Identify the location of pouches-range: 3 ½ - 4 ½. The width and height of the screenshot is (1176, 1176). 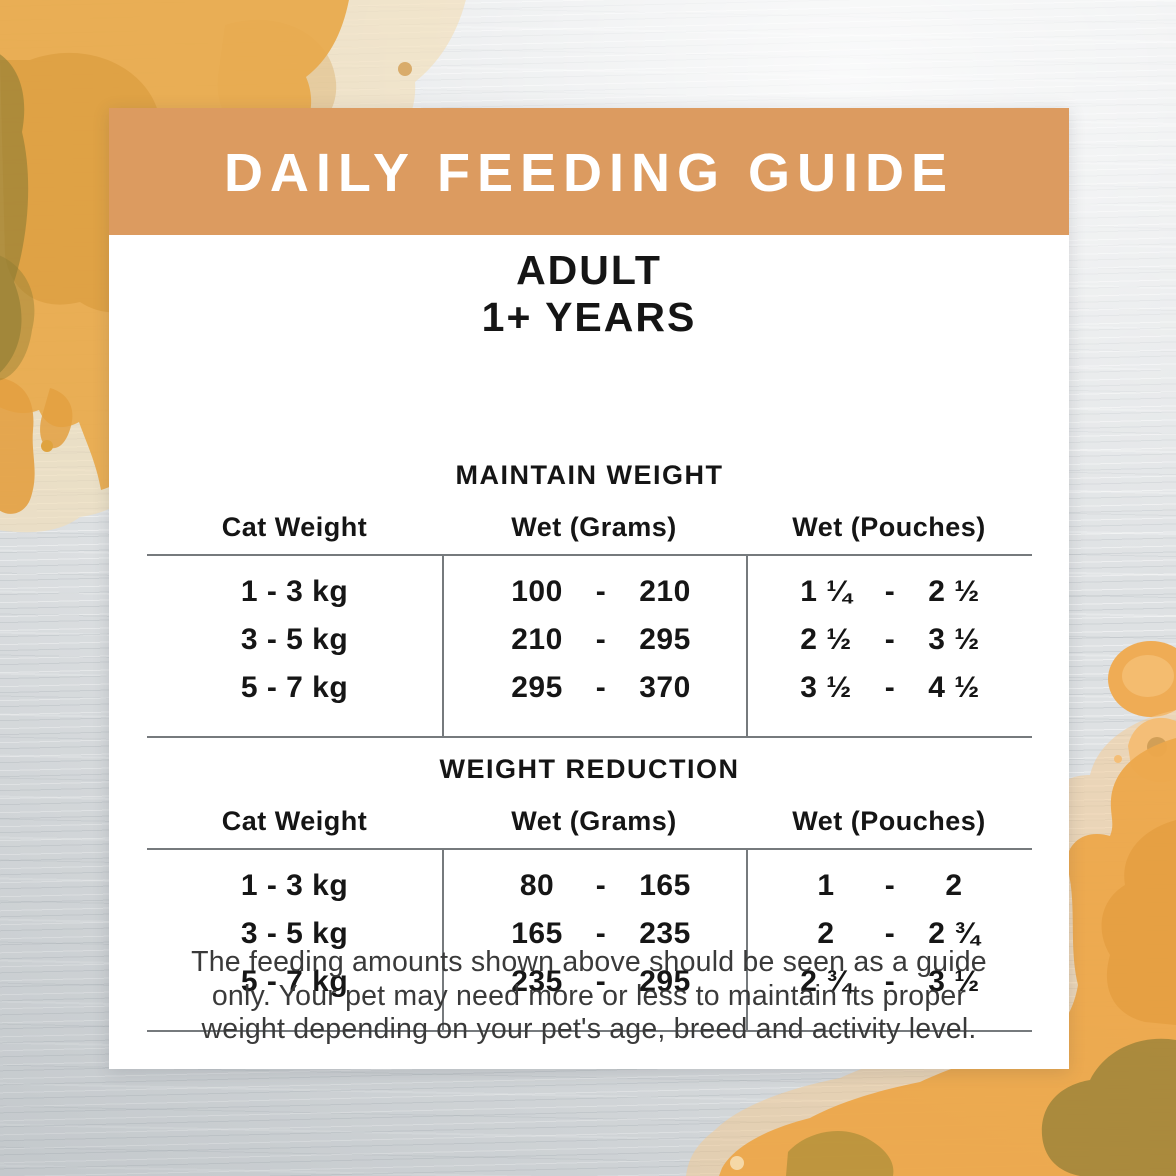
(890, 688).